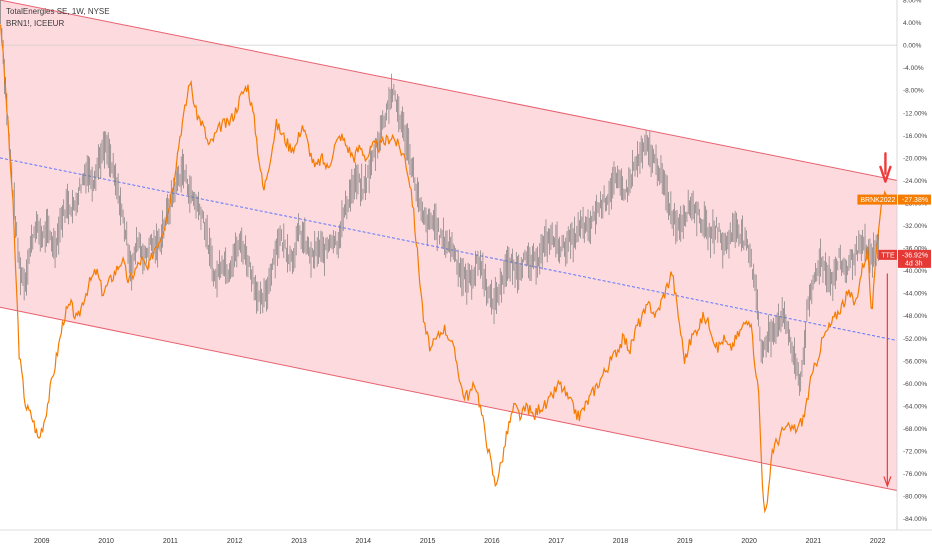 The image size is (932, 550). What do you see at coordinates (912, 46) in the screenshot?
I see `y-tick-label: 0.00%` at bounding box center [912, 46].